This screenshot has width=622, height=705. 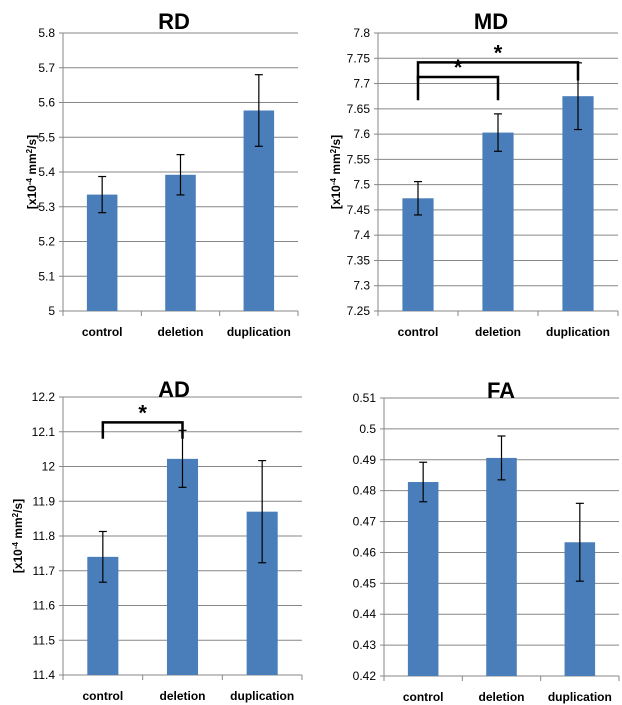 I want to click on y-tick-label: 5.6, so click(x=46, y=103).